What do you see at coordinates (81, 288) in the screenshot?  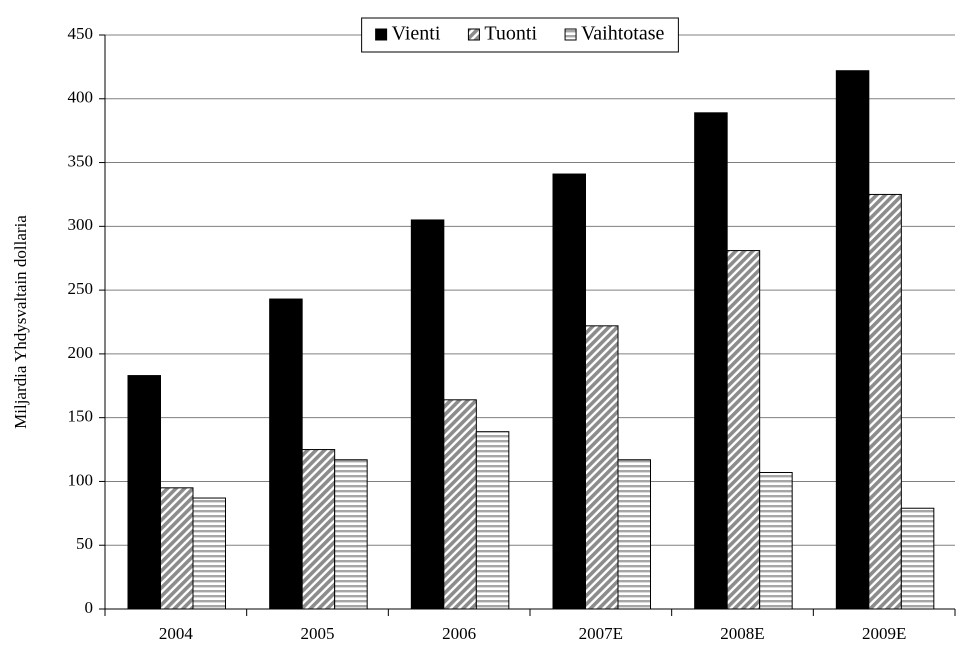 I see `y-tick-label: 250` at bounding box center [81, 288].